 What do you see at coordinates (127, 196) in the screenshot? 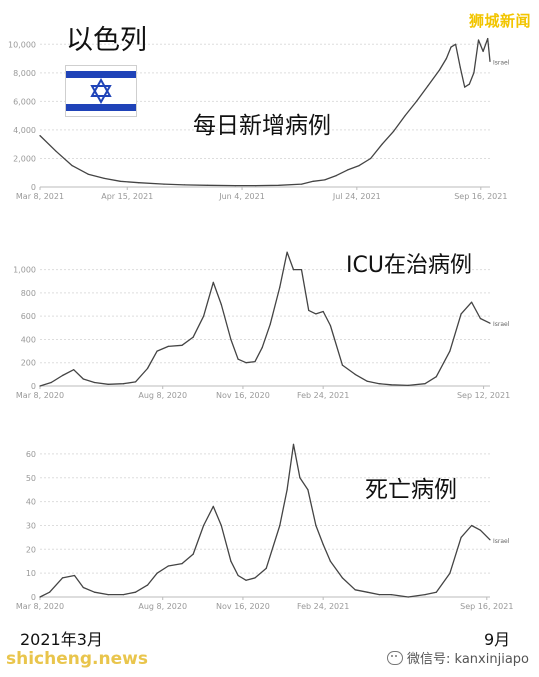
I see `x-tick-label: Apr 15, 2021` at bounding box center [127, 196].